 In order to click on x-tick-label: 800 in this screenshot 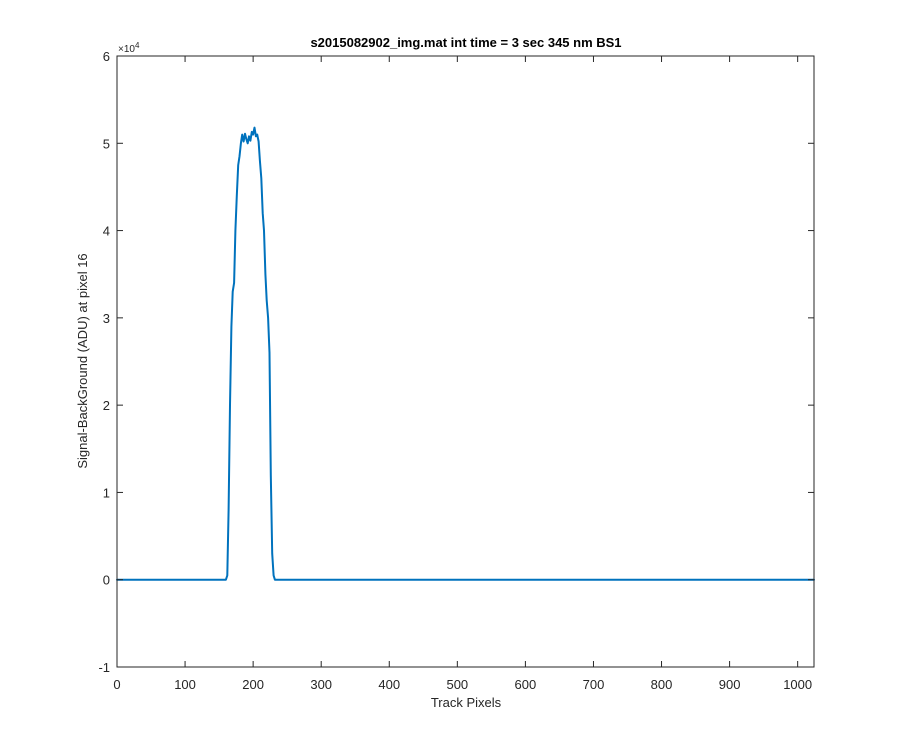, I will do `click(662, 684)`.